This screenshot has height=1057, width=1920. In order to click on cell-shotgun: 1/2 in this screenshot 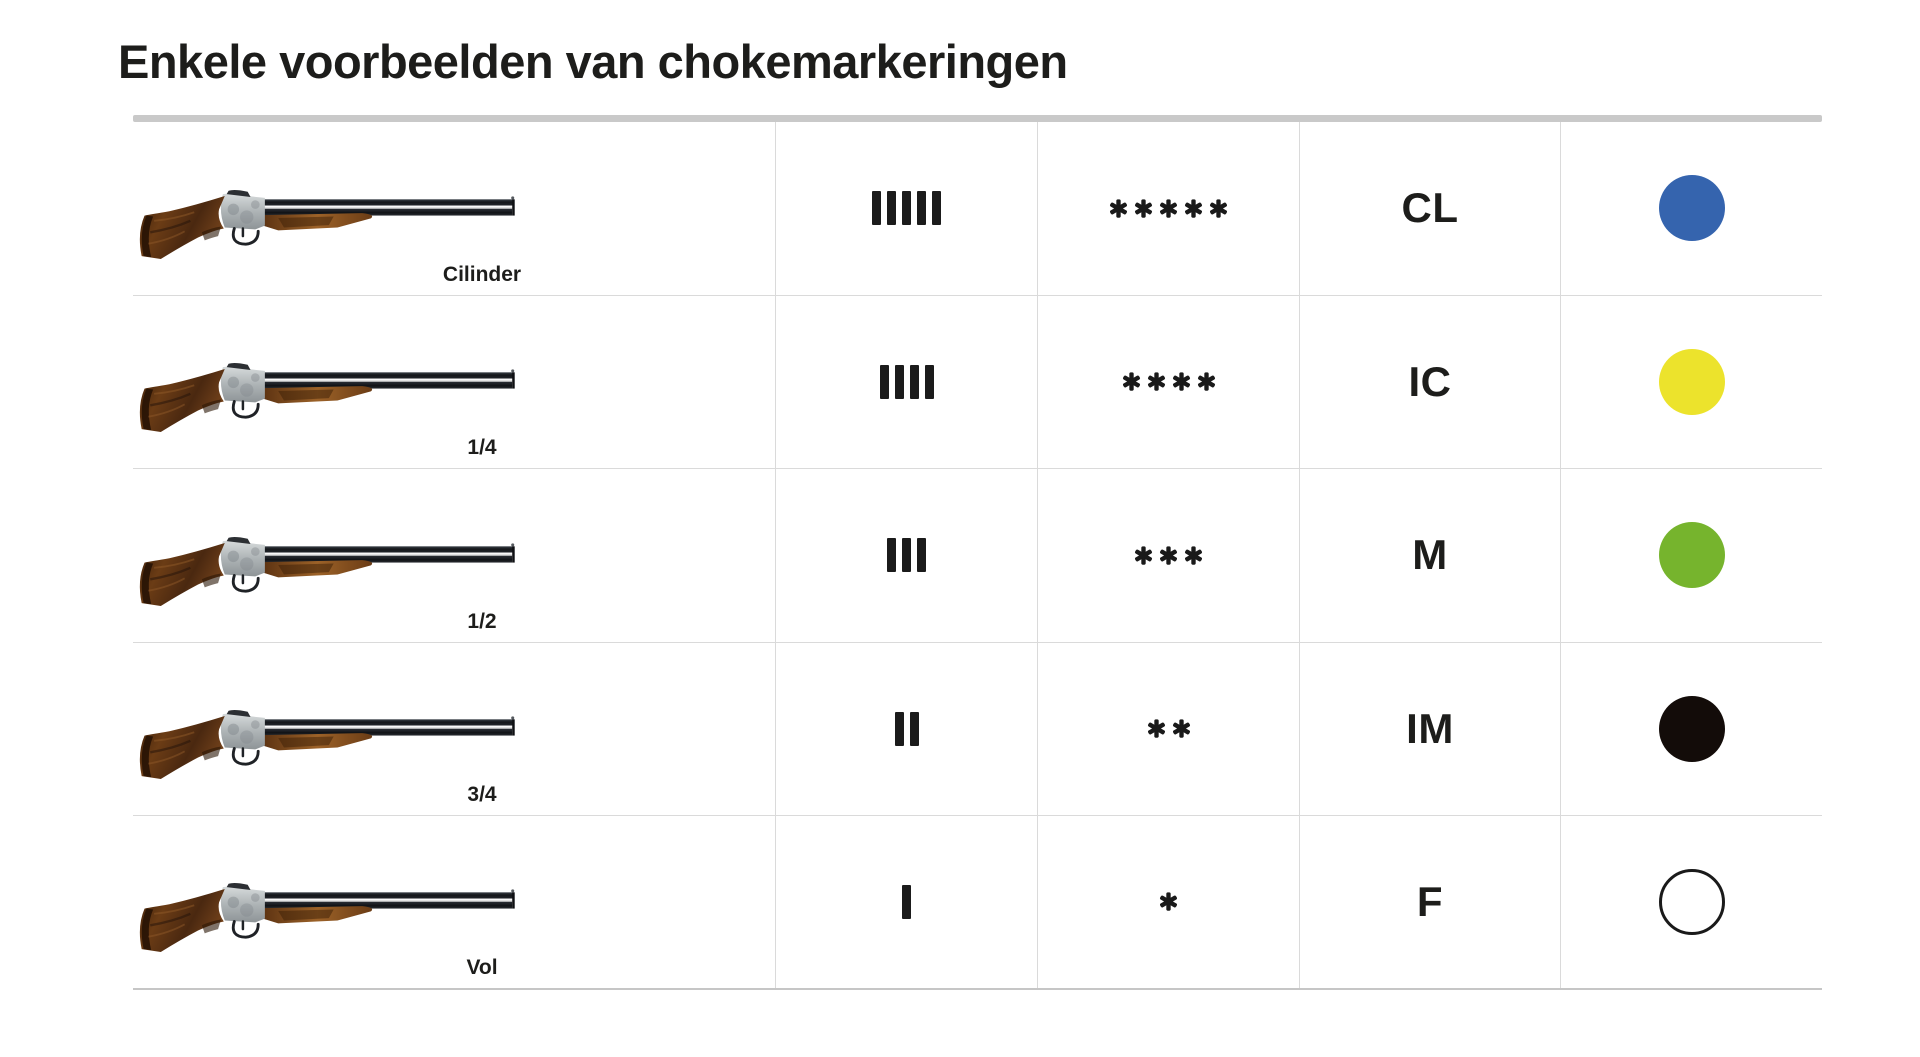, I will do `click(454, 555)`.